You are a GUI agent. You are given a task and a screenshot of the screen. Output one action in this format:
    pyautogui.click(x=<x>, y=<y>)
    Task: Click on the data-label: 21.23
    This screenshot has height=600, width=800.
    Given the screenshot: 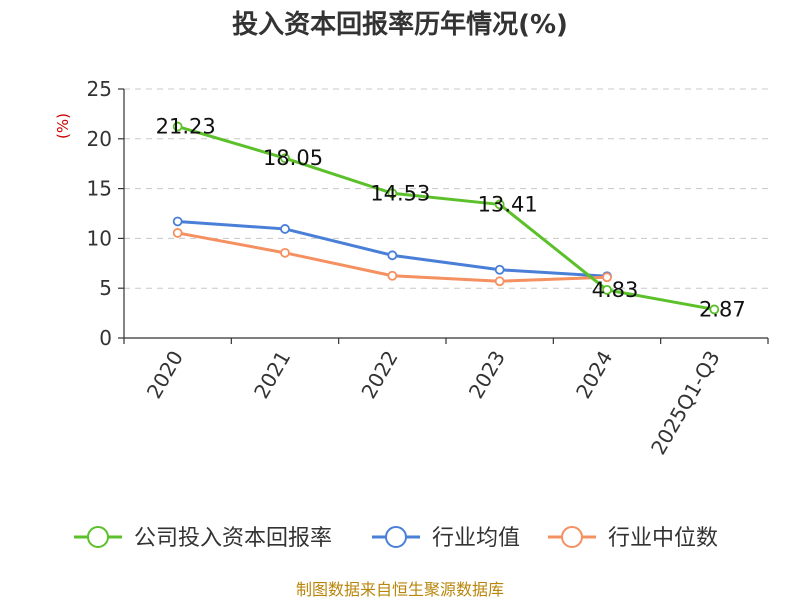 What is the action you would take?
    pyautogui.click(x=186, y=127)
    